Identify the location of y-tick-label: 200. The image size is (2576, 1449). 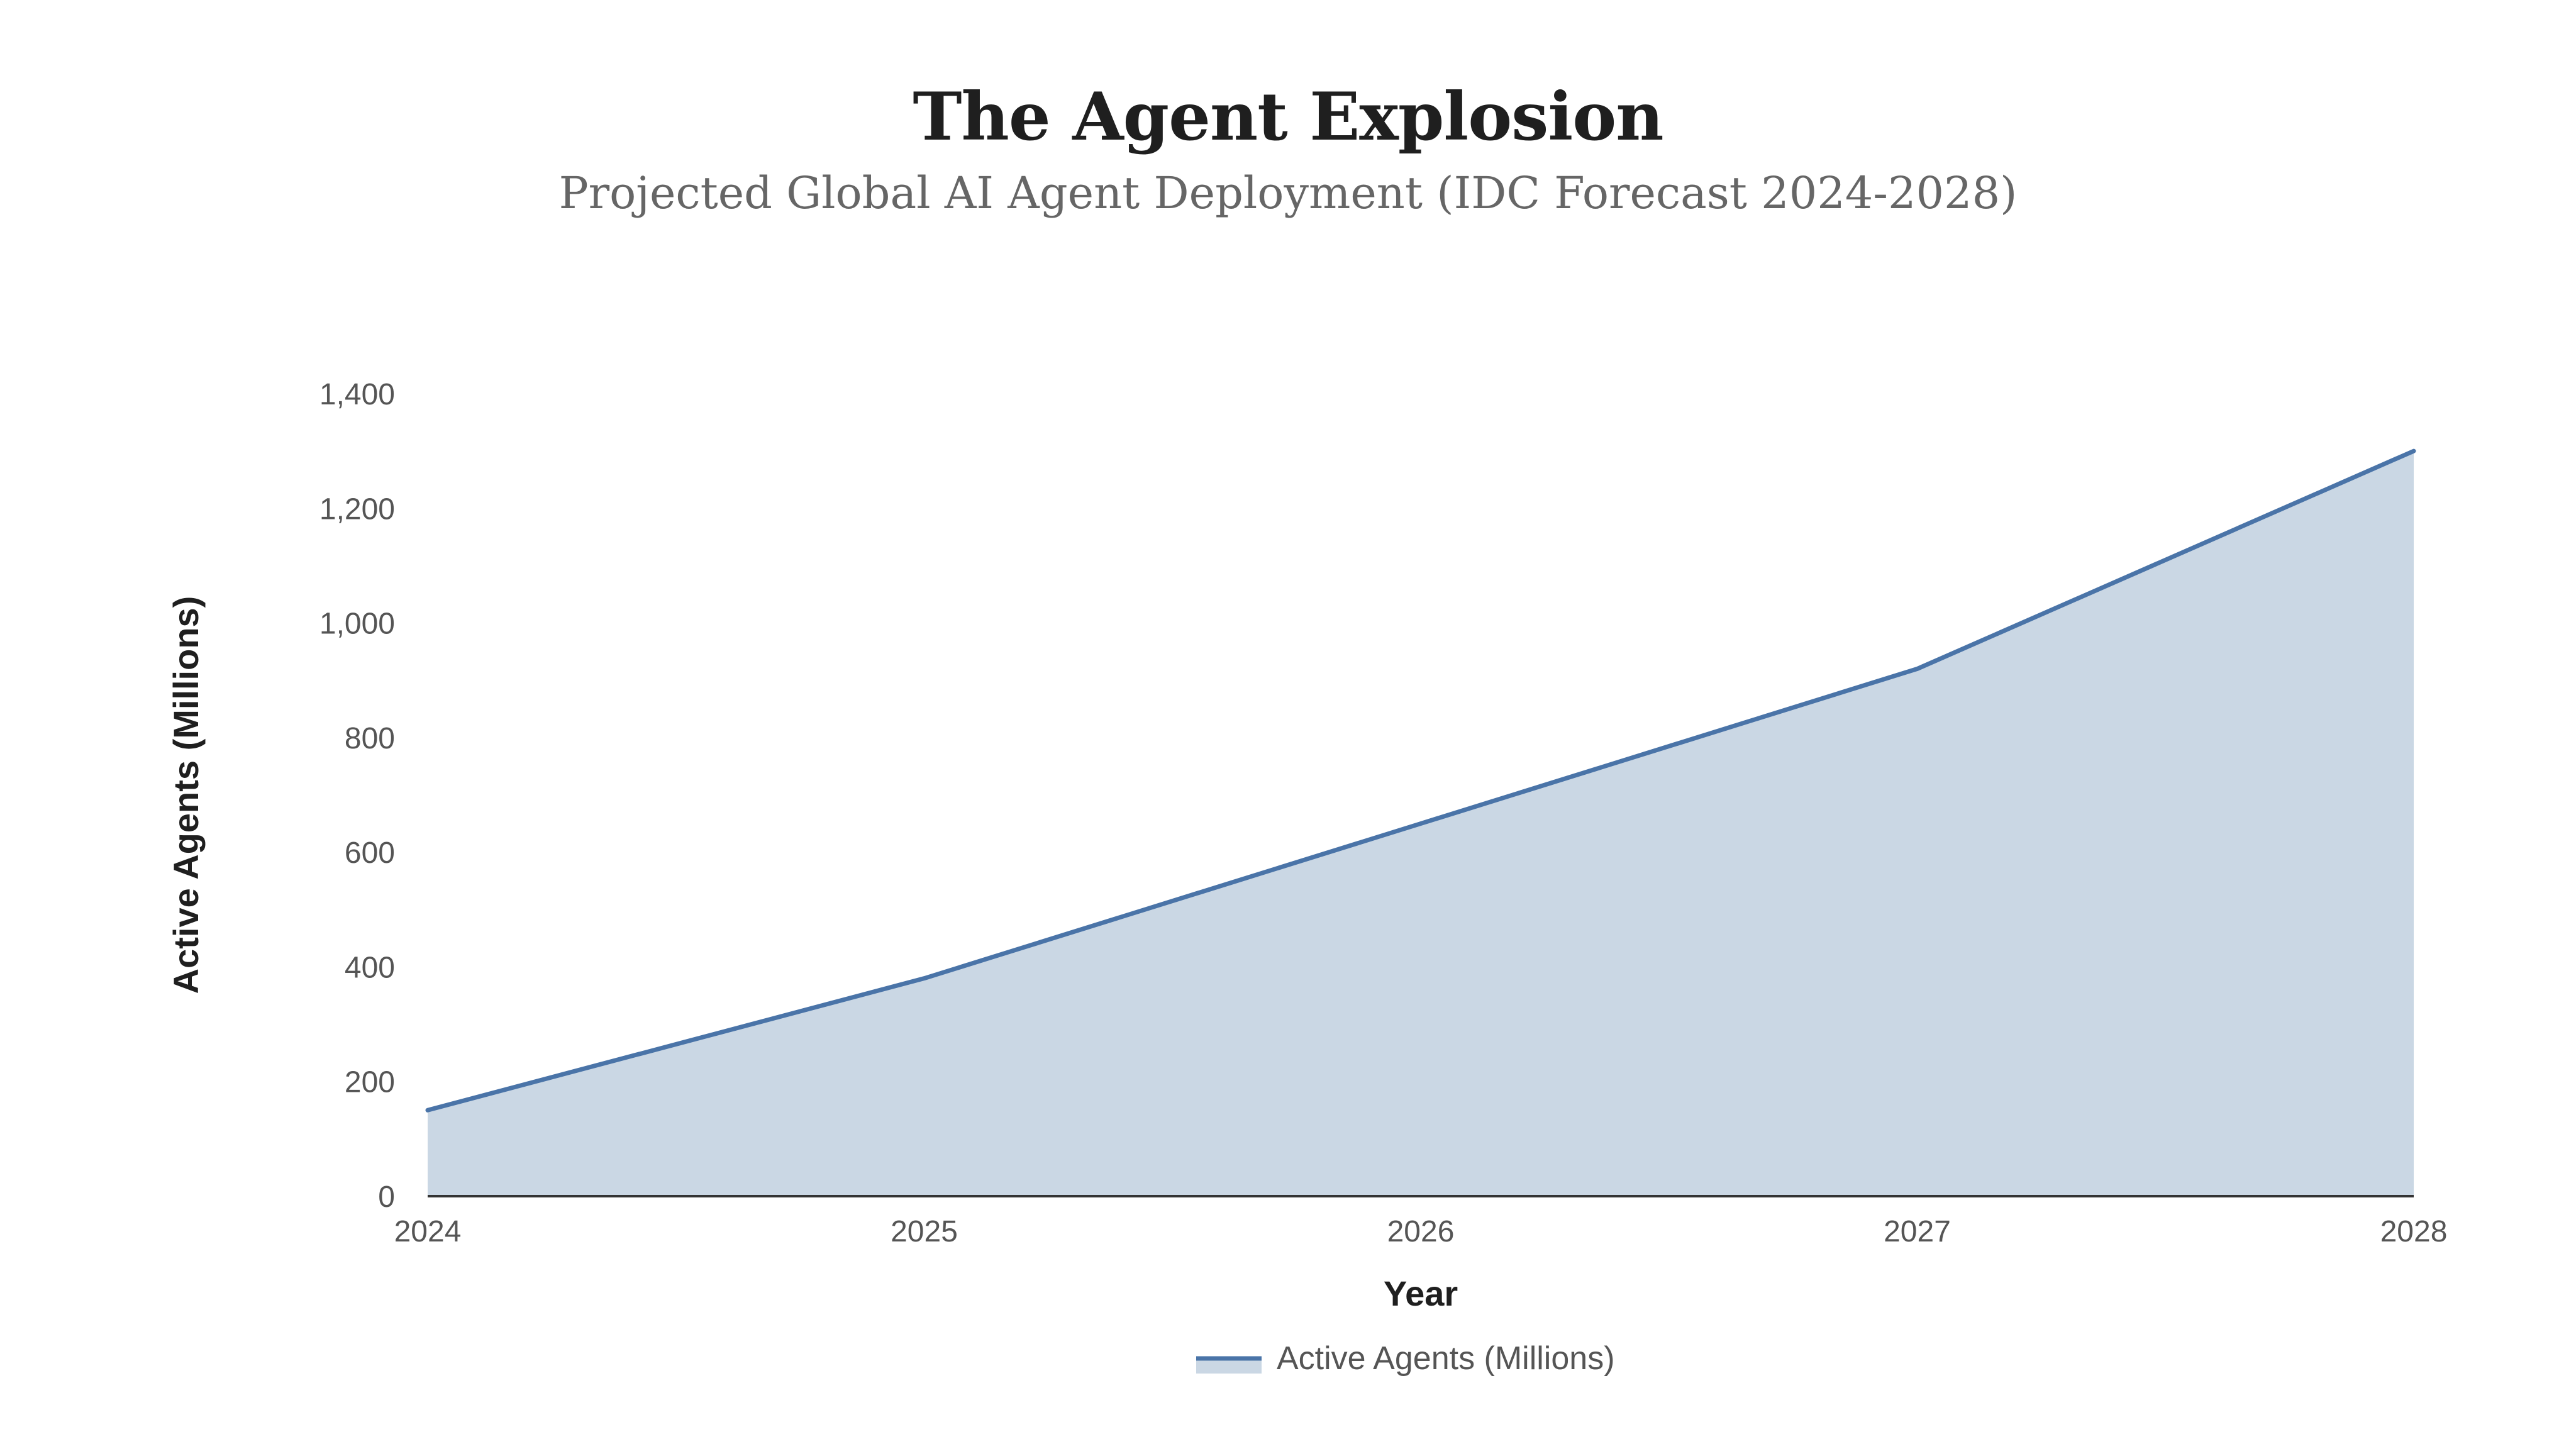
(370, 1082).